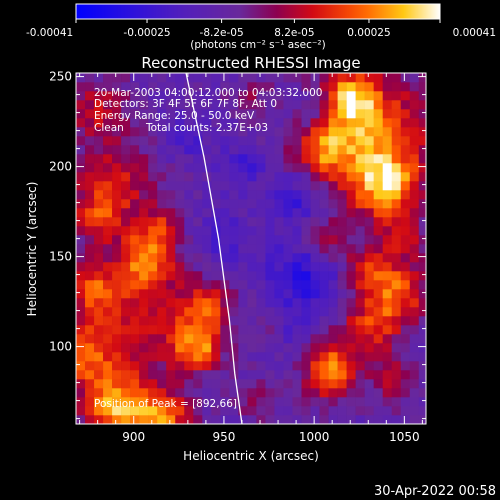 This screenshot has width=500, height=500. Describe the element at coordinates (60, 257) in the screenshot. I see `y-tick-label: 150` at that location.